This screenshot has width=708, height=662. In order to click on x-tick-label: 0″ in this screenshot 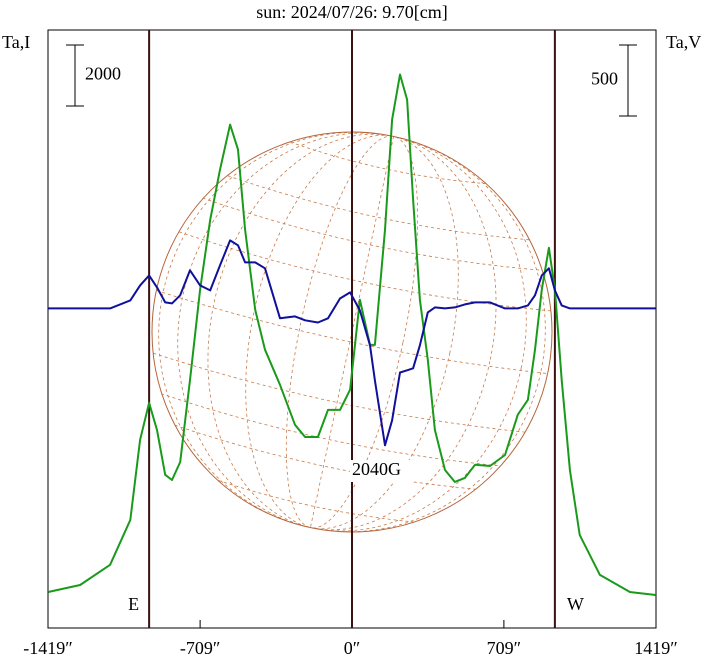, I will do `click(352, 648)`.